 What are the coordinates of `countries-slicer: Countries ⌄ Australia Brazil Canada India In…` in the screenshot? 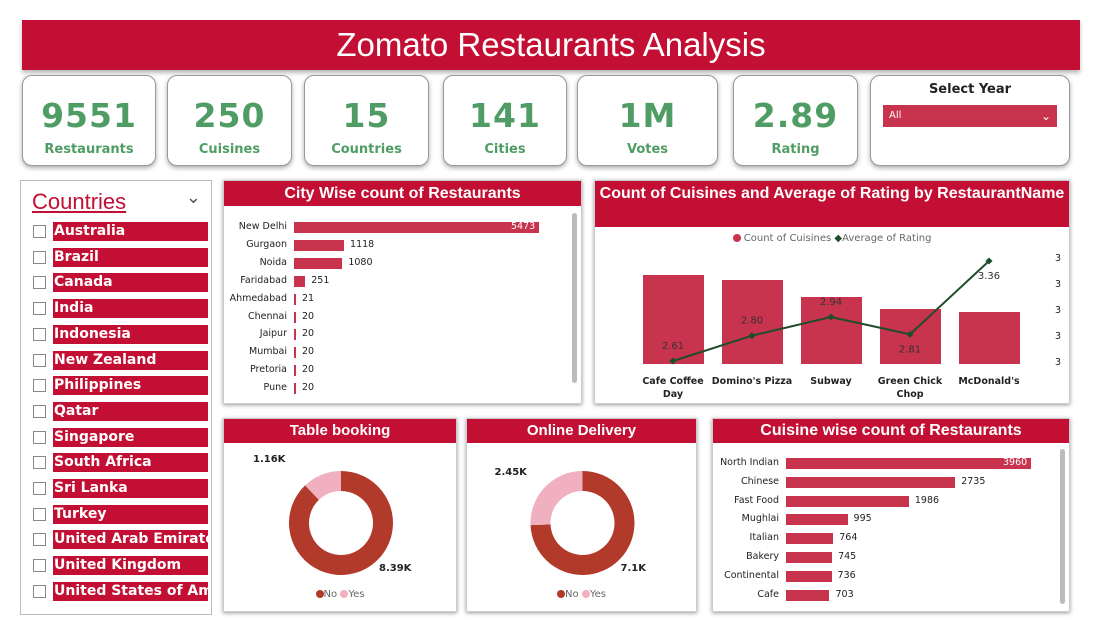 It's located at (116, 397).